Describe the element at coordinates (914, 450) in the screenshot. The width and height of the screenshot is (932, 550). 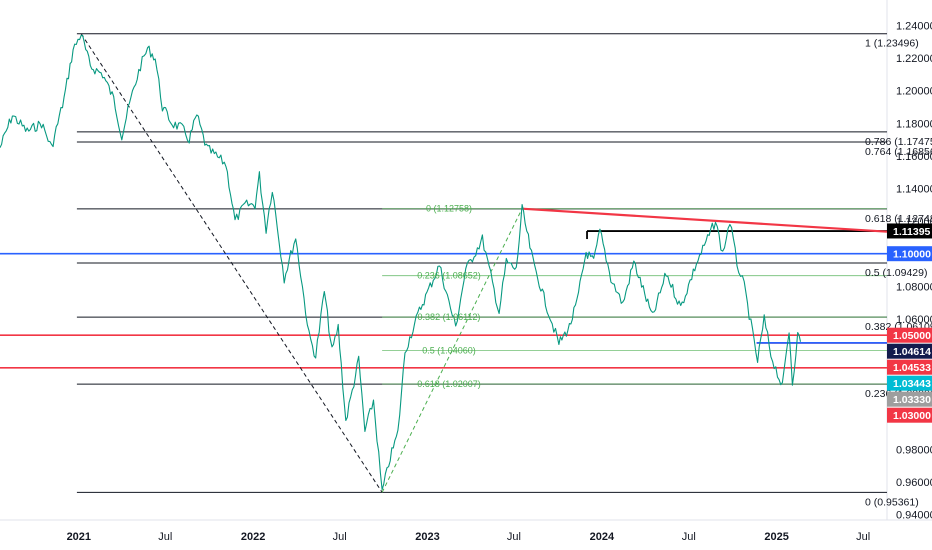
I see `y-tick-label: 0.98000` at that location.